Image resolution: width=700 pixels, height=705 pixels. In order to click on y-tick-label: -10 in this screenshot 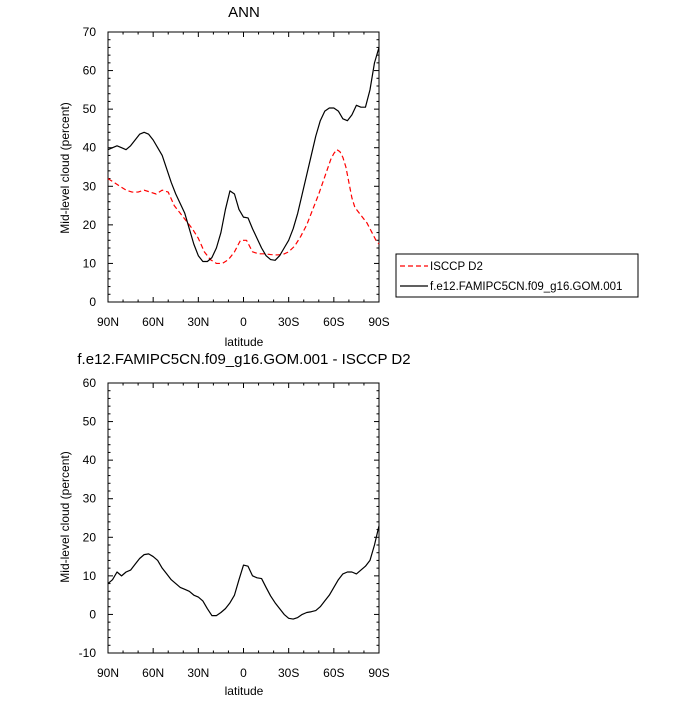, I will do `click(88, 653)`.